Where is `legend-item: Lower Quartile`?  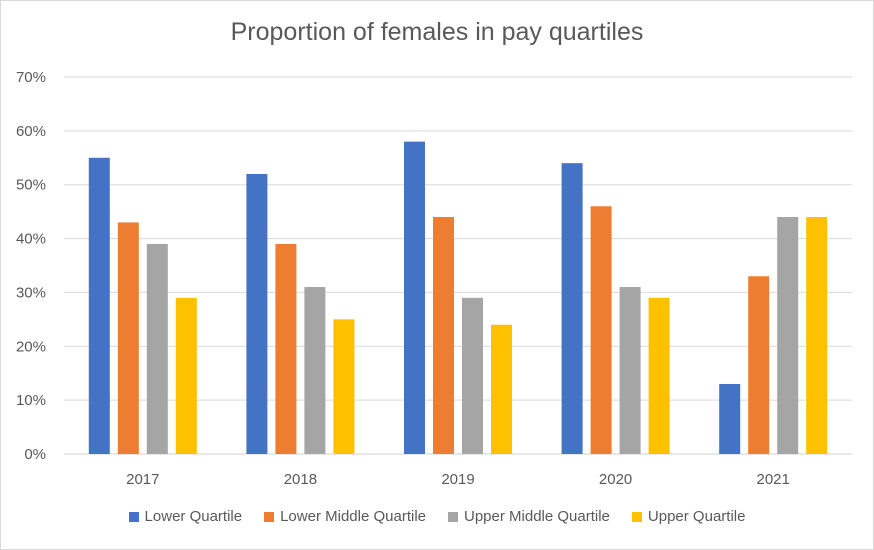
legend-item: Lower Quartile is located at coordinates (185, 516).